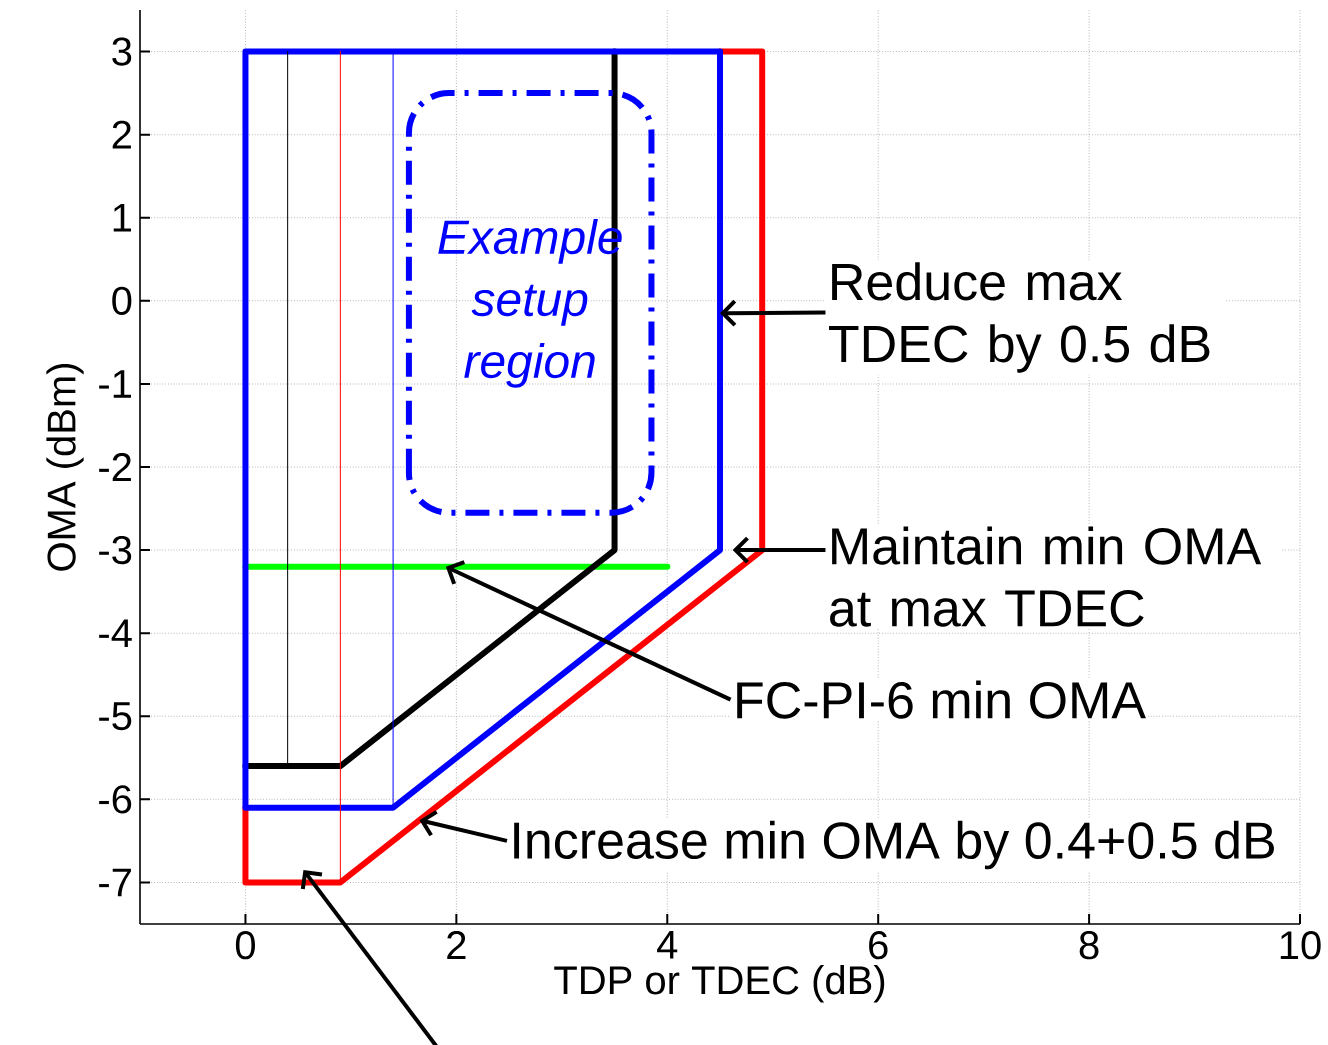 The width and height of the screenshot is (1328, 1045). What do you see at coordinates (115, 716) in the screenshot?
I see `y-tick-label: -5` at bounding box center [115, 716].